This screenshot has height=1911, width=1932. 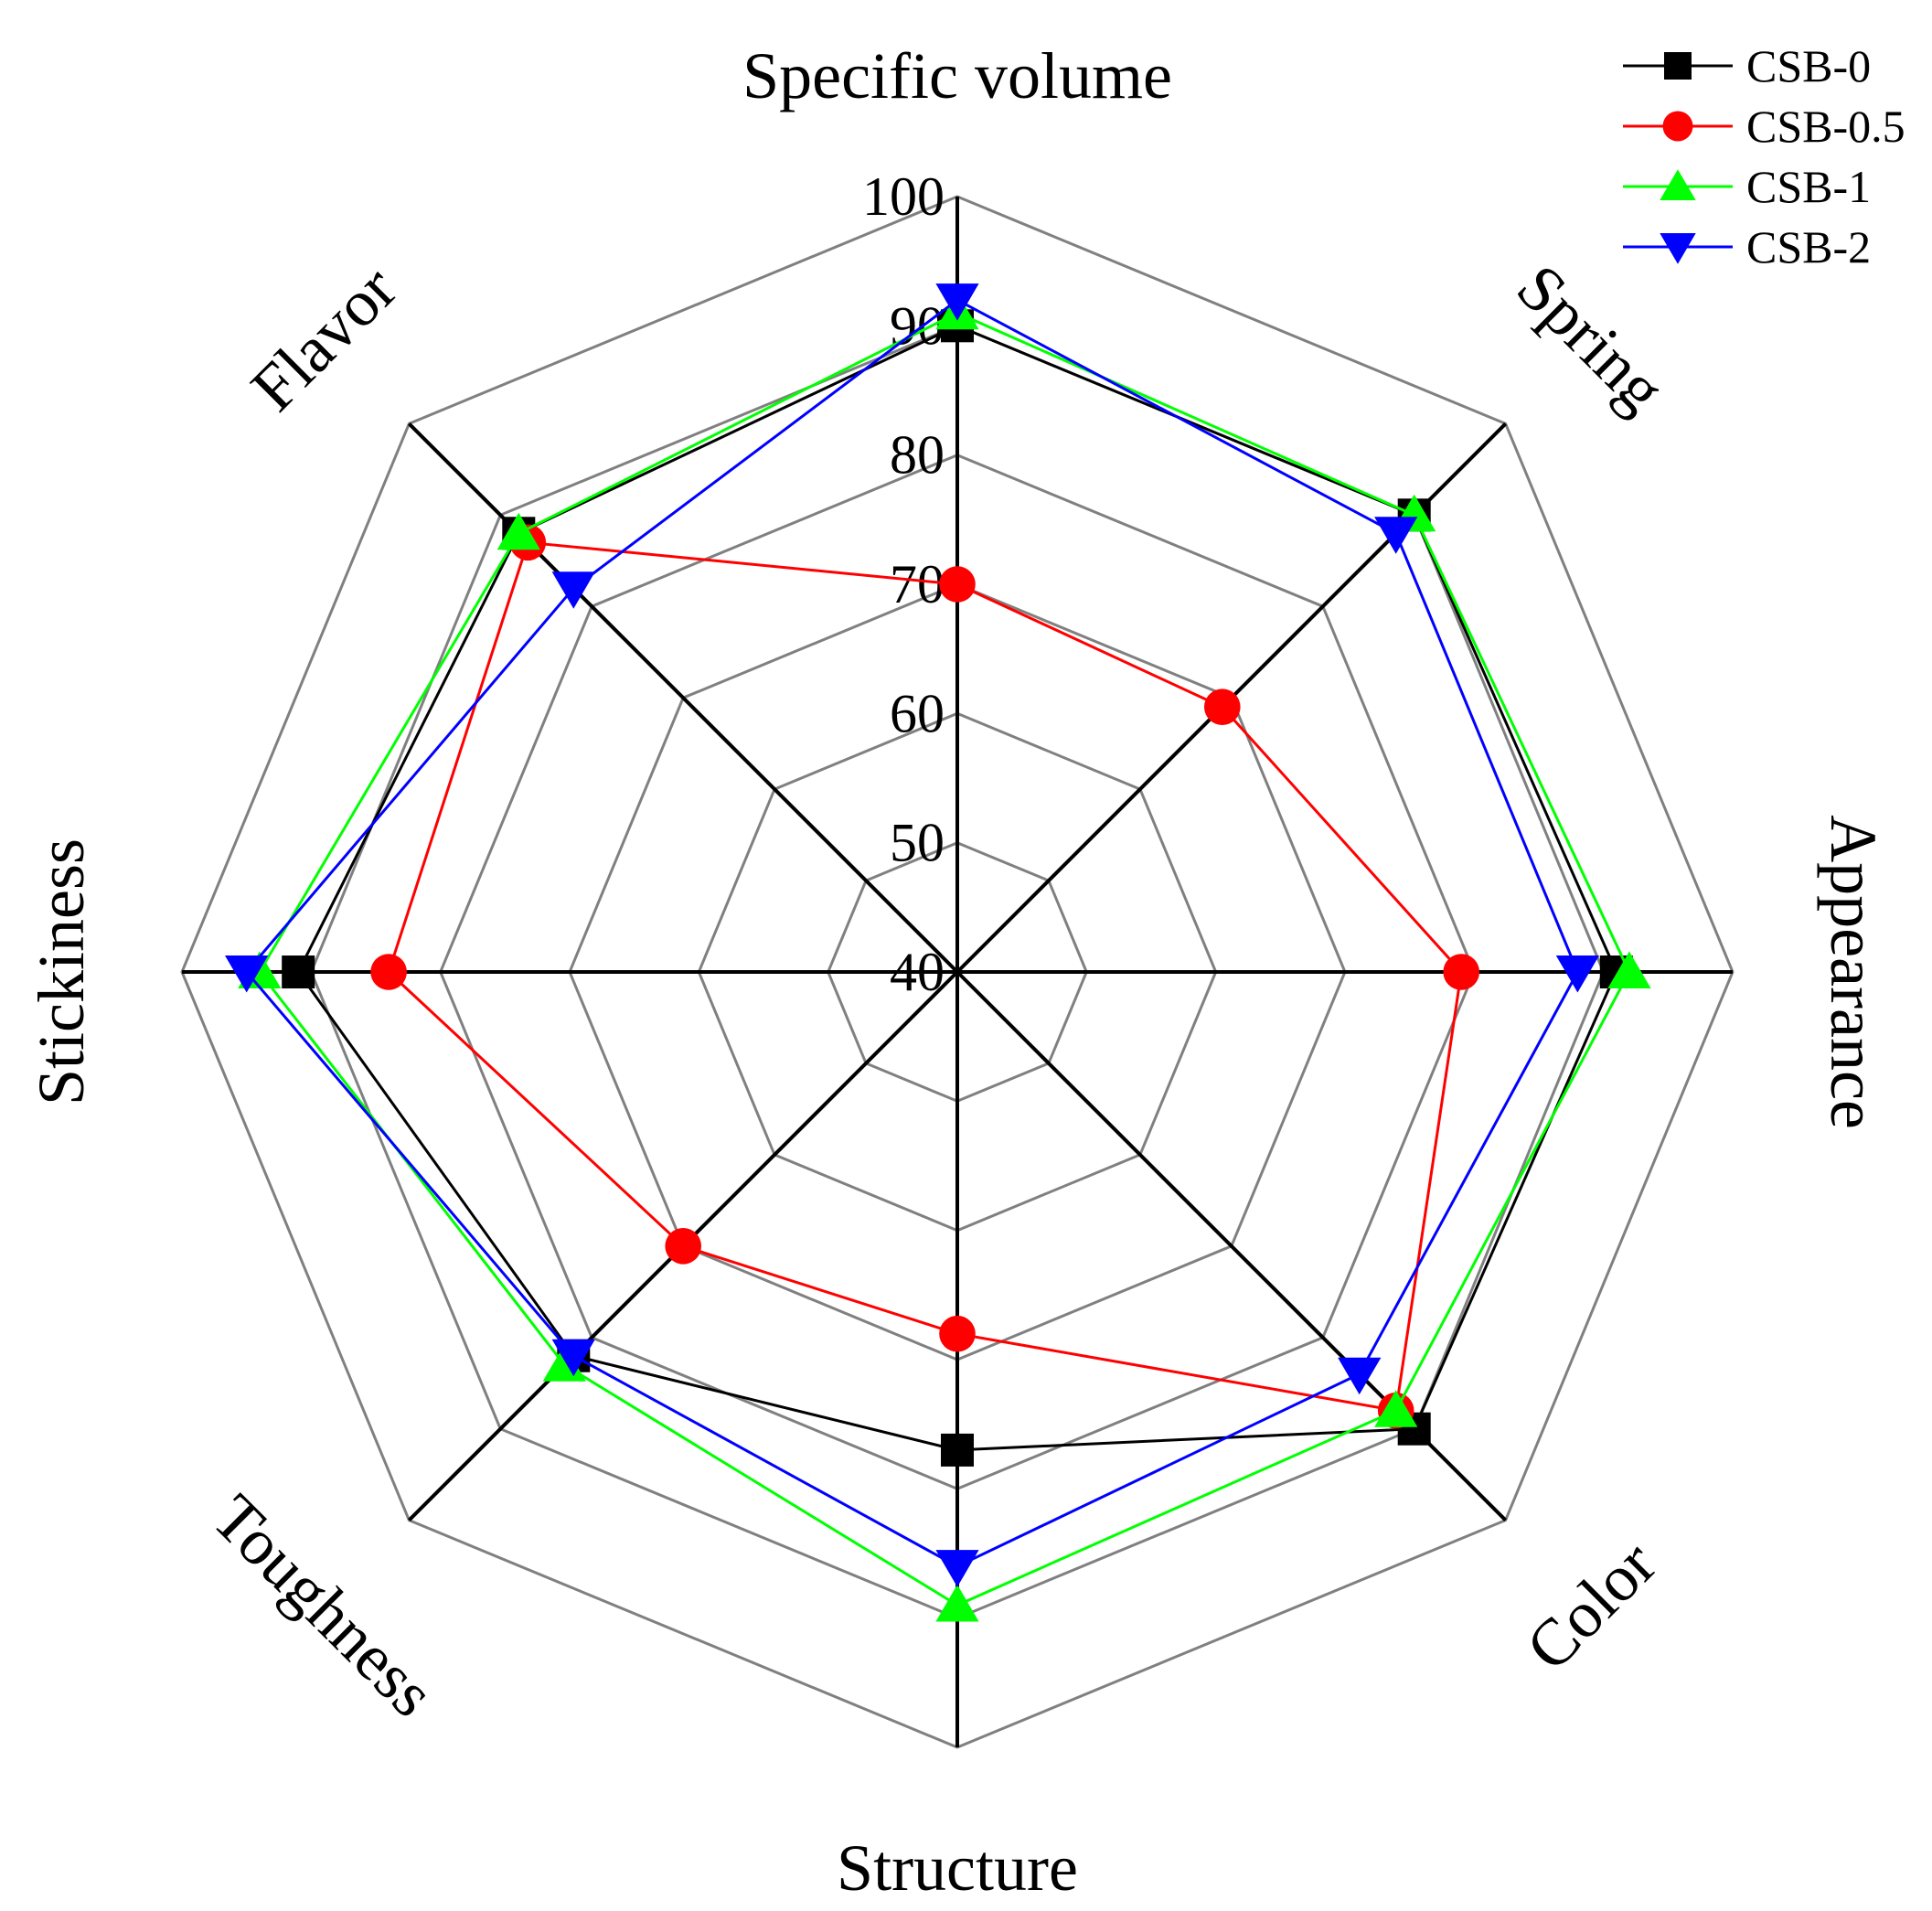 I want to click on axis-label-specific-volume: Specific volume, so click(x=957, y=75).